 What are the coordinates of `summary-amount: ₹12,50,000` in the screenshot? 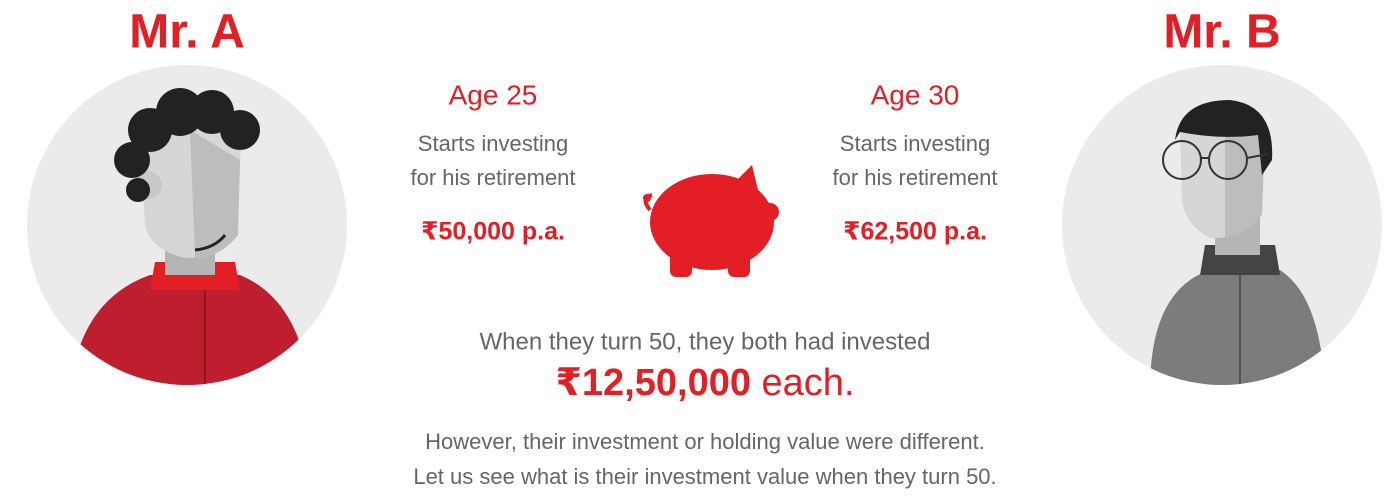 It's located at (653, 383).